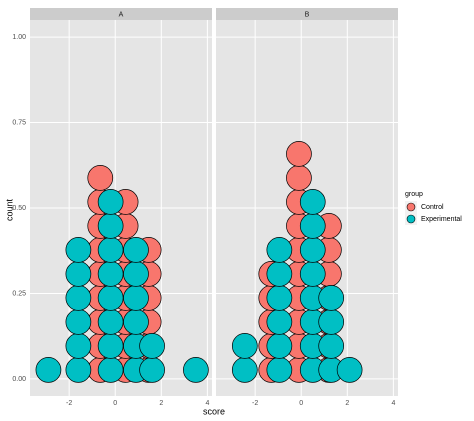 Image resolution: width=474 pixels, height=421 pixels. I want to click on y-tick-label: 0.00, so click(19, 379).